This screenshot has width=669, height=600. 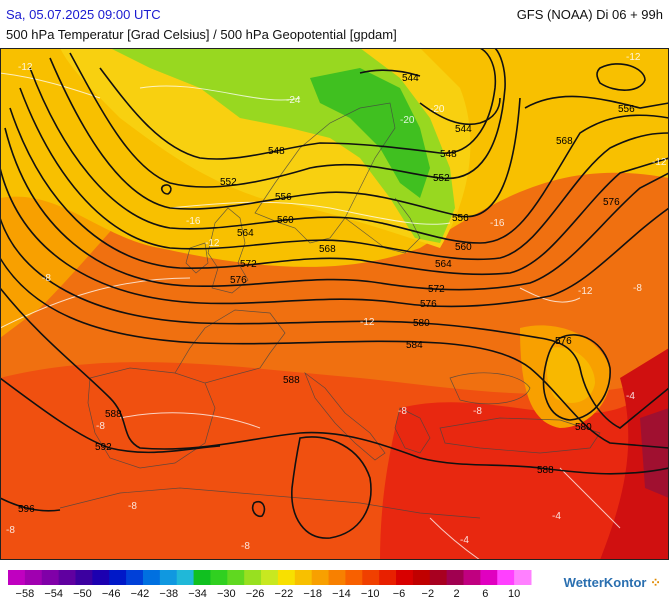 What do you see at coordinates (428, 594) in the screenshot?
I see `scale-label: −2` at bounding box center [428, 594].